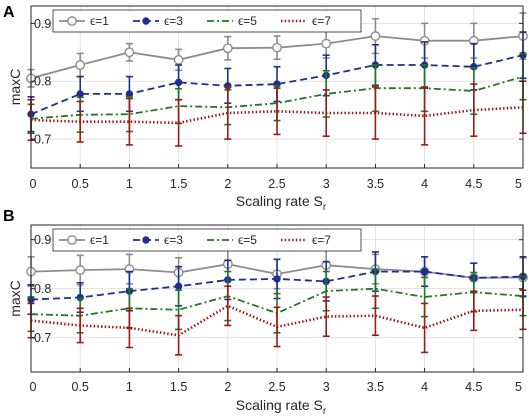 The image size is (529, 418). I want to click on panel-b-xtick-label: 4, so click(424, 387).